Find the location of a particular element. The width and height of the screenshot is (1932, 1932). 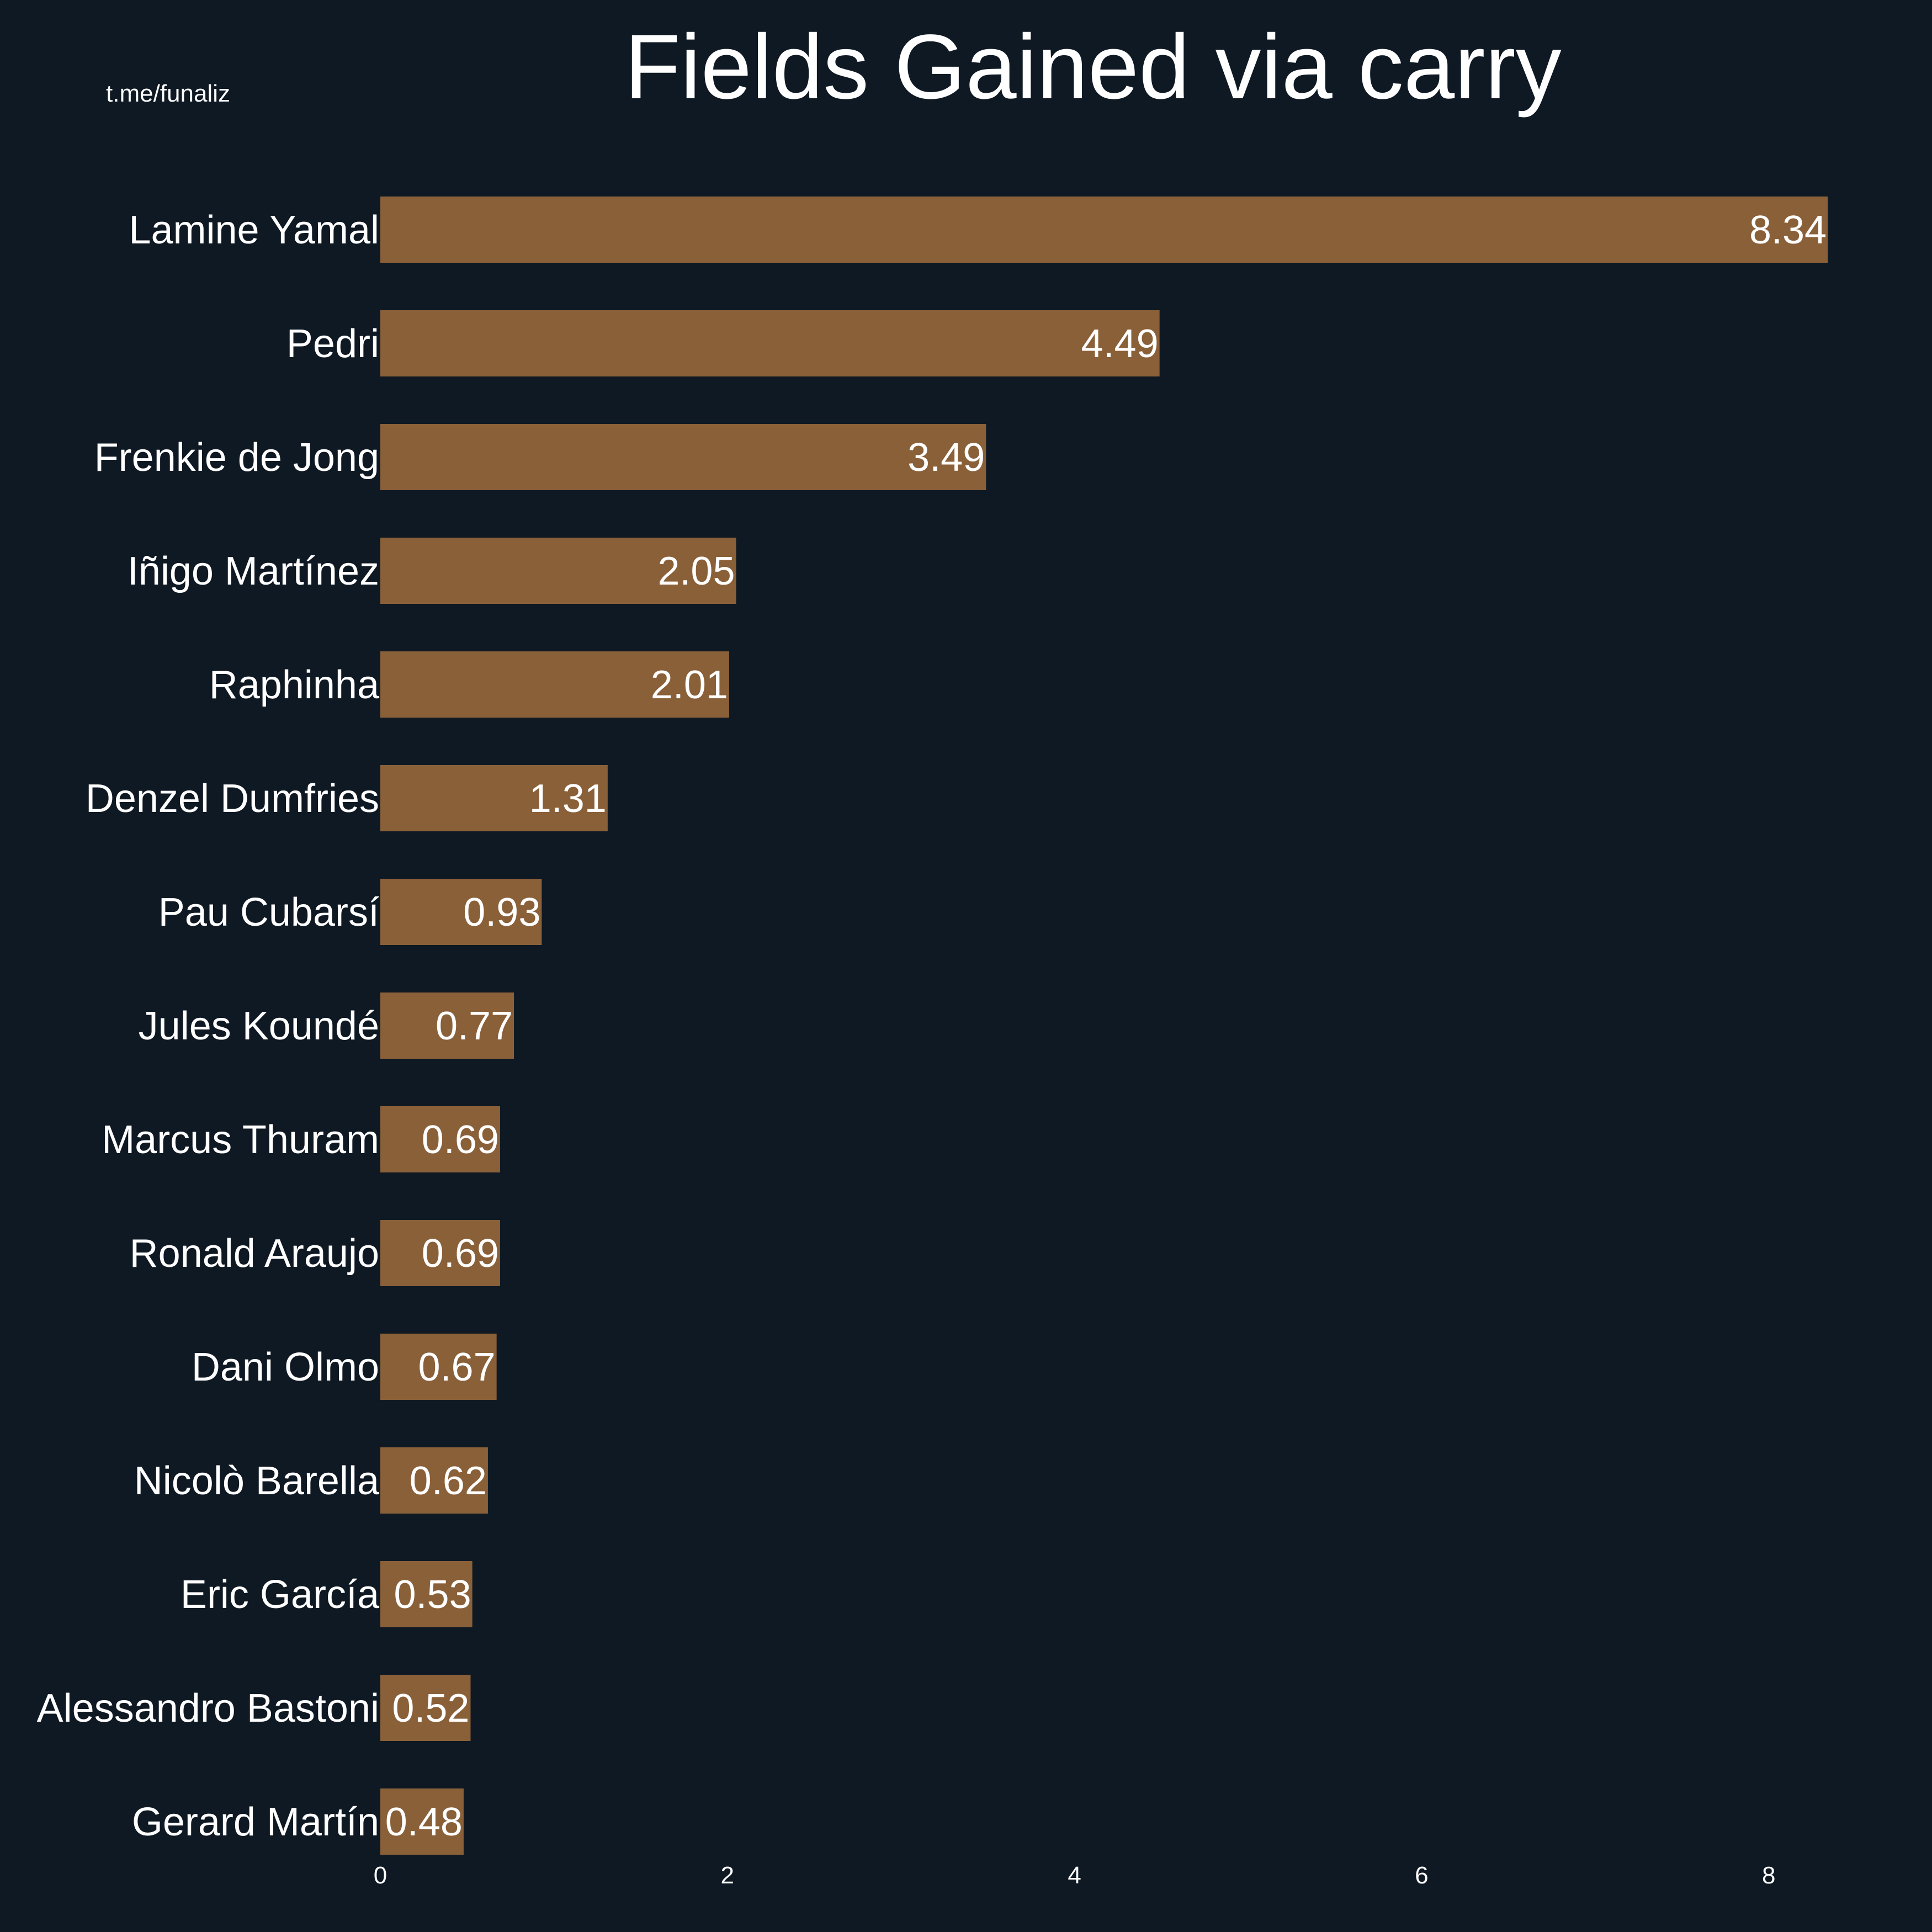

x-axis-ticks: 0 2 4 6 8 is located at coordinates (1075, 1876).